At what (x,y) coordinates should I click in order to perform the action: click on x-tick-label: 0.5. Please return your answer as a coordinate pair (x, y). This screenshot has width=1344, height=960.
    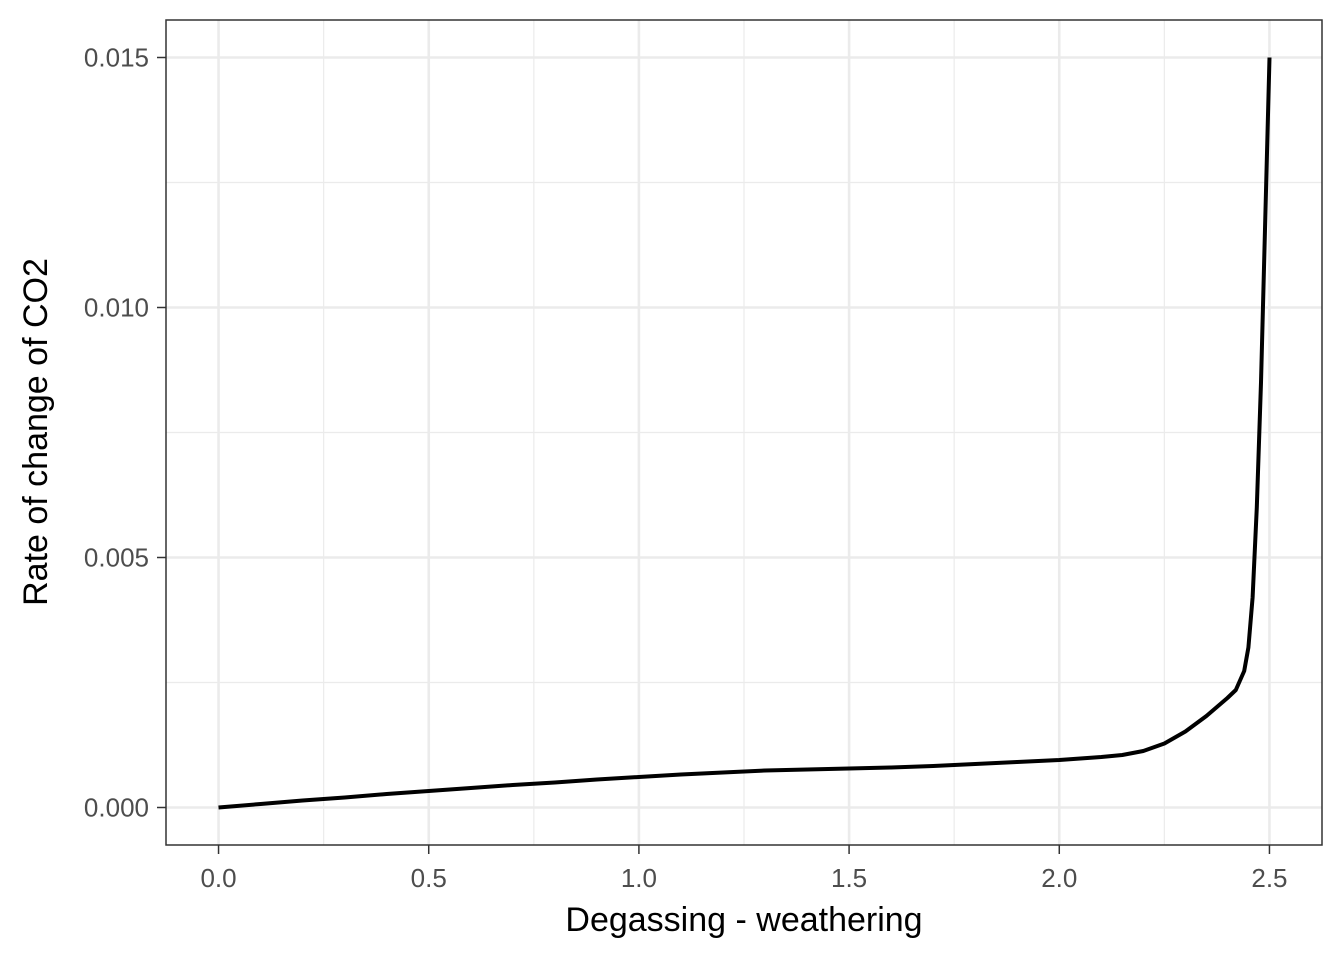
    Looking at the image, I should click on (429, 878).